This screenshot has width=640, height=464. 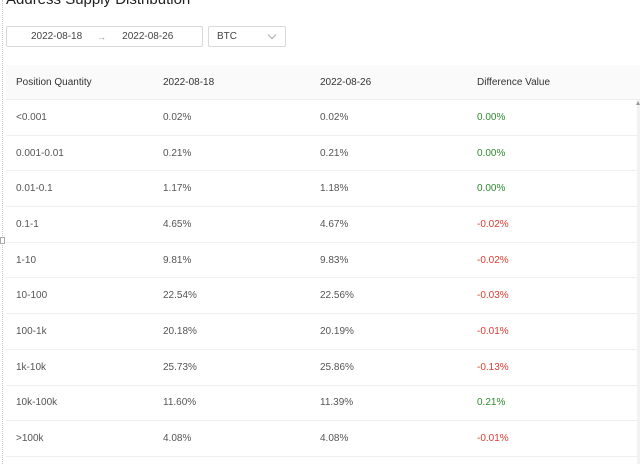 What do you see at coordinates (31, 117) in the screenshot?
I see `cell-position-quantity: <0.001` at bounding box center [31, 117].